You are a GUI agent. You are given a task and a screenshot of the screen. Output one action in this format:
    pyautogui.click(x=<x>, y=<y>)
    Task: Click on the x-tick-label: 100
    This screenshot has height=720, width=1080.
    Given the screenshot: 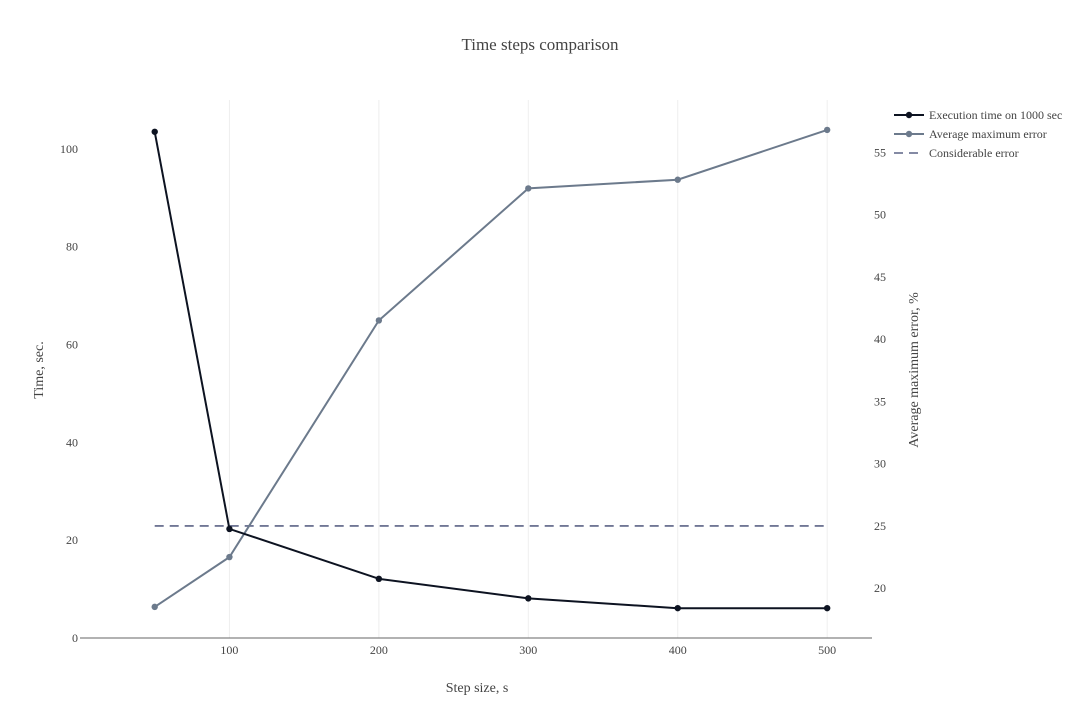 What is the action you would take?
    pyautogui.click(x=229, y=650)
    